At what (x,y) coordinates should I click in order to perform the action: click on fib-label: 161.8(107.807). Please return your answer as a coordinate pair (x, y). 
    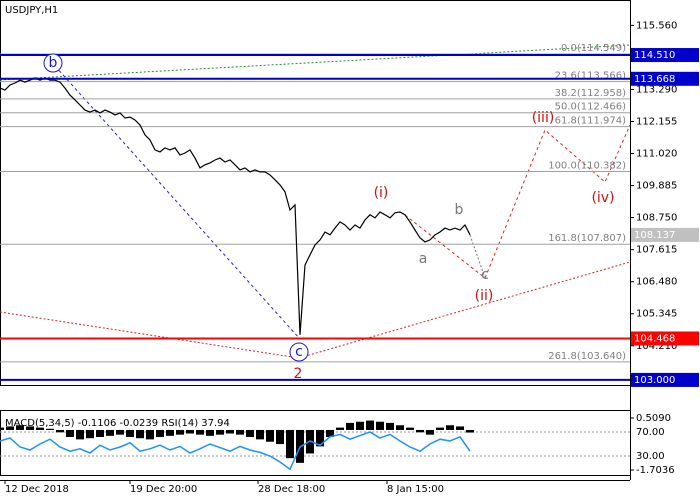
    Looking at the image, I should click on (587, 238).